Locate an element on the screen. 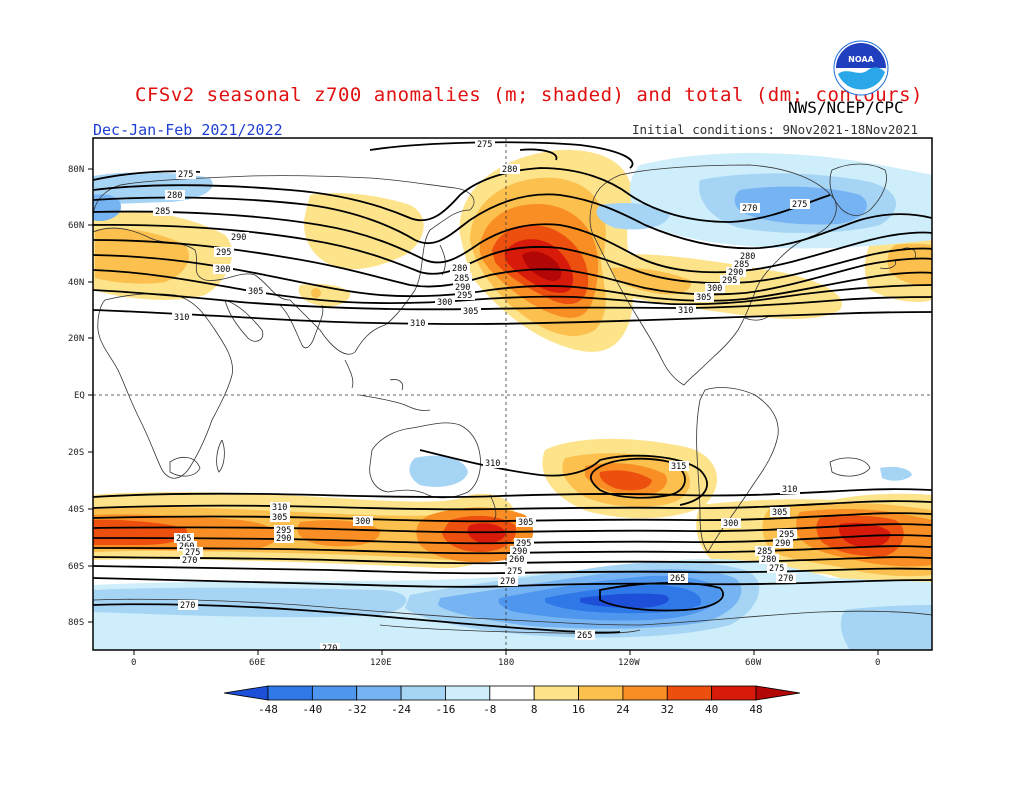 Image resolution: width=1024 pixels, height=791 pixels. colorbar-tick-label: -40 is located at coordinates (312, 709).